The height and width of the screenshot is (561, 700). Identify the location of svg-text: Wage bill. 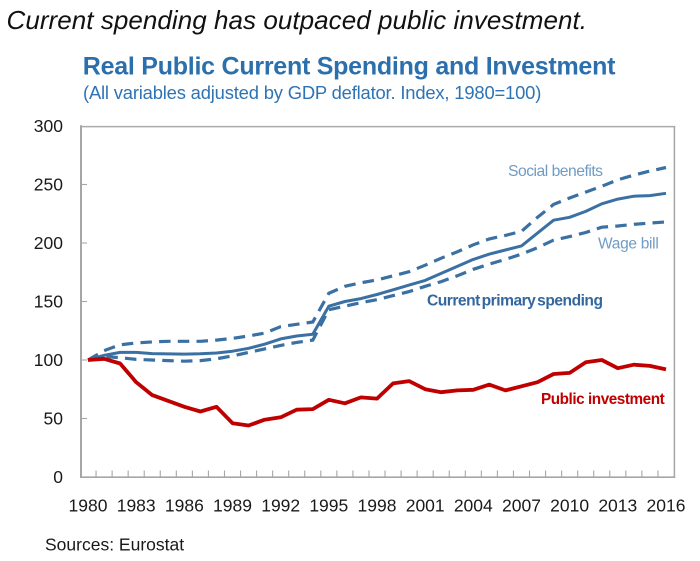
(628, 244).